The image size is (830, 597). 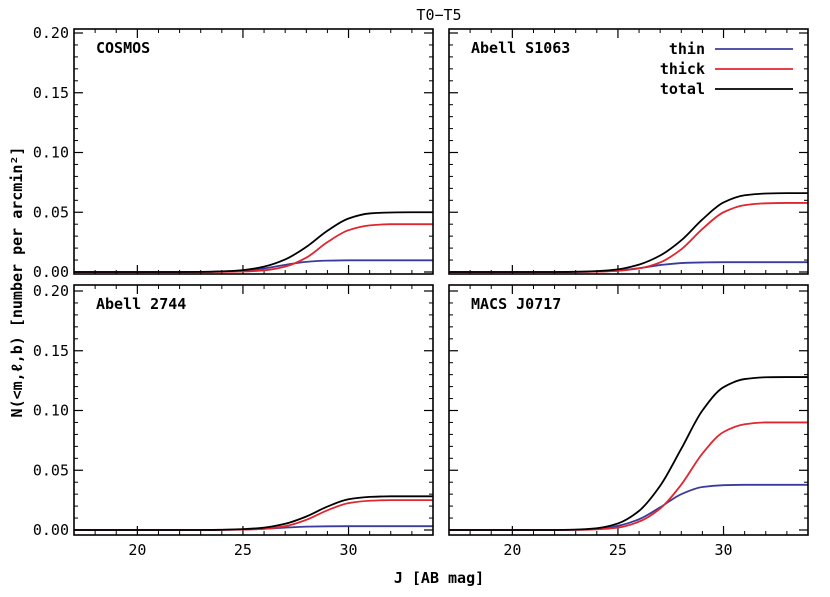 What do you see at coordinates (123, 48) in the screenshot?
I see `panel-label: COSMOS` at bounding box center [123, 48].